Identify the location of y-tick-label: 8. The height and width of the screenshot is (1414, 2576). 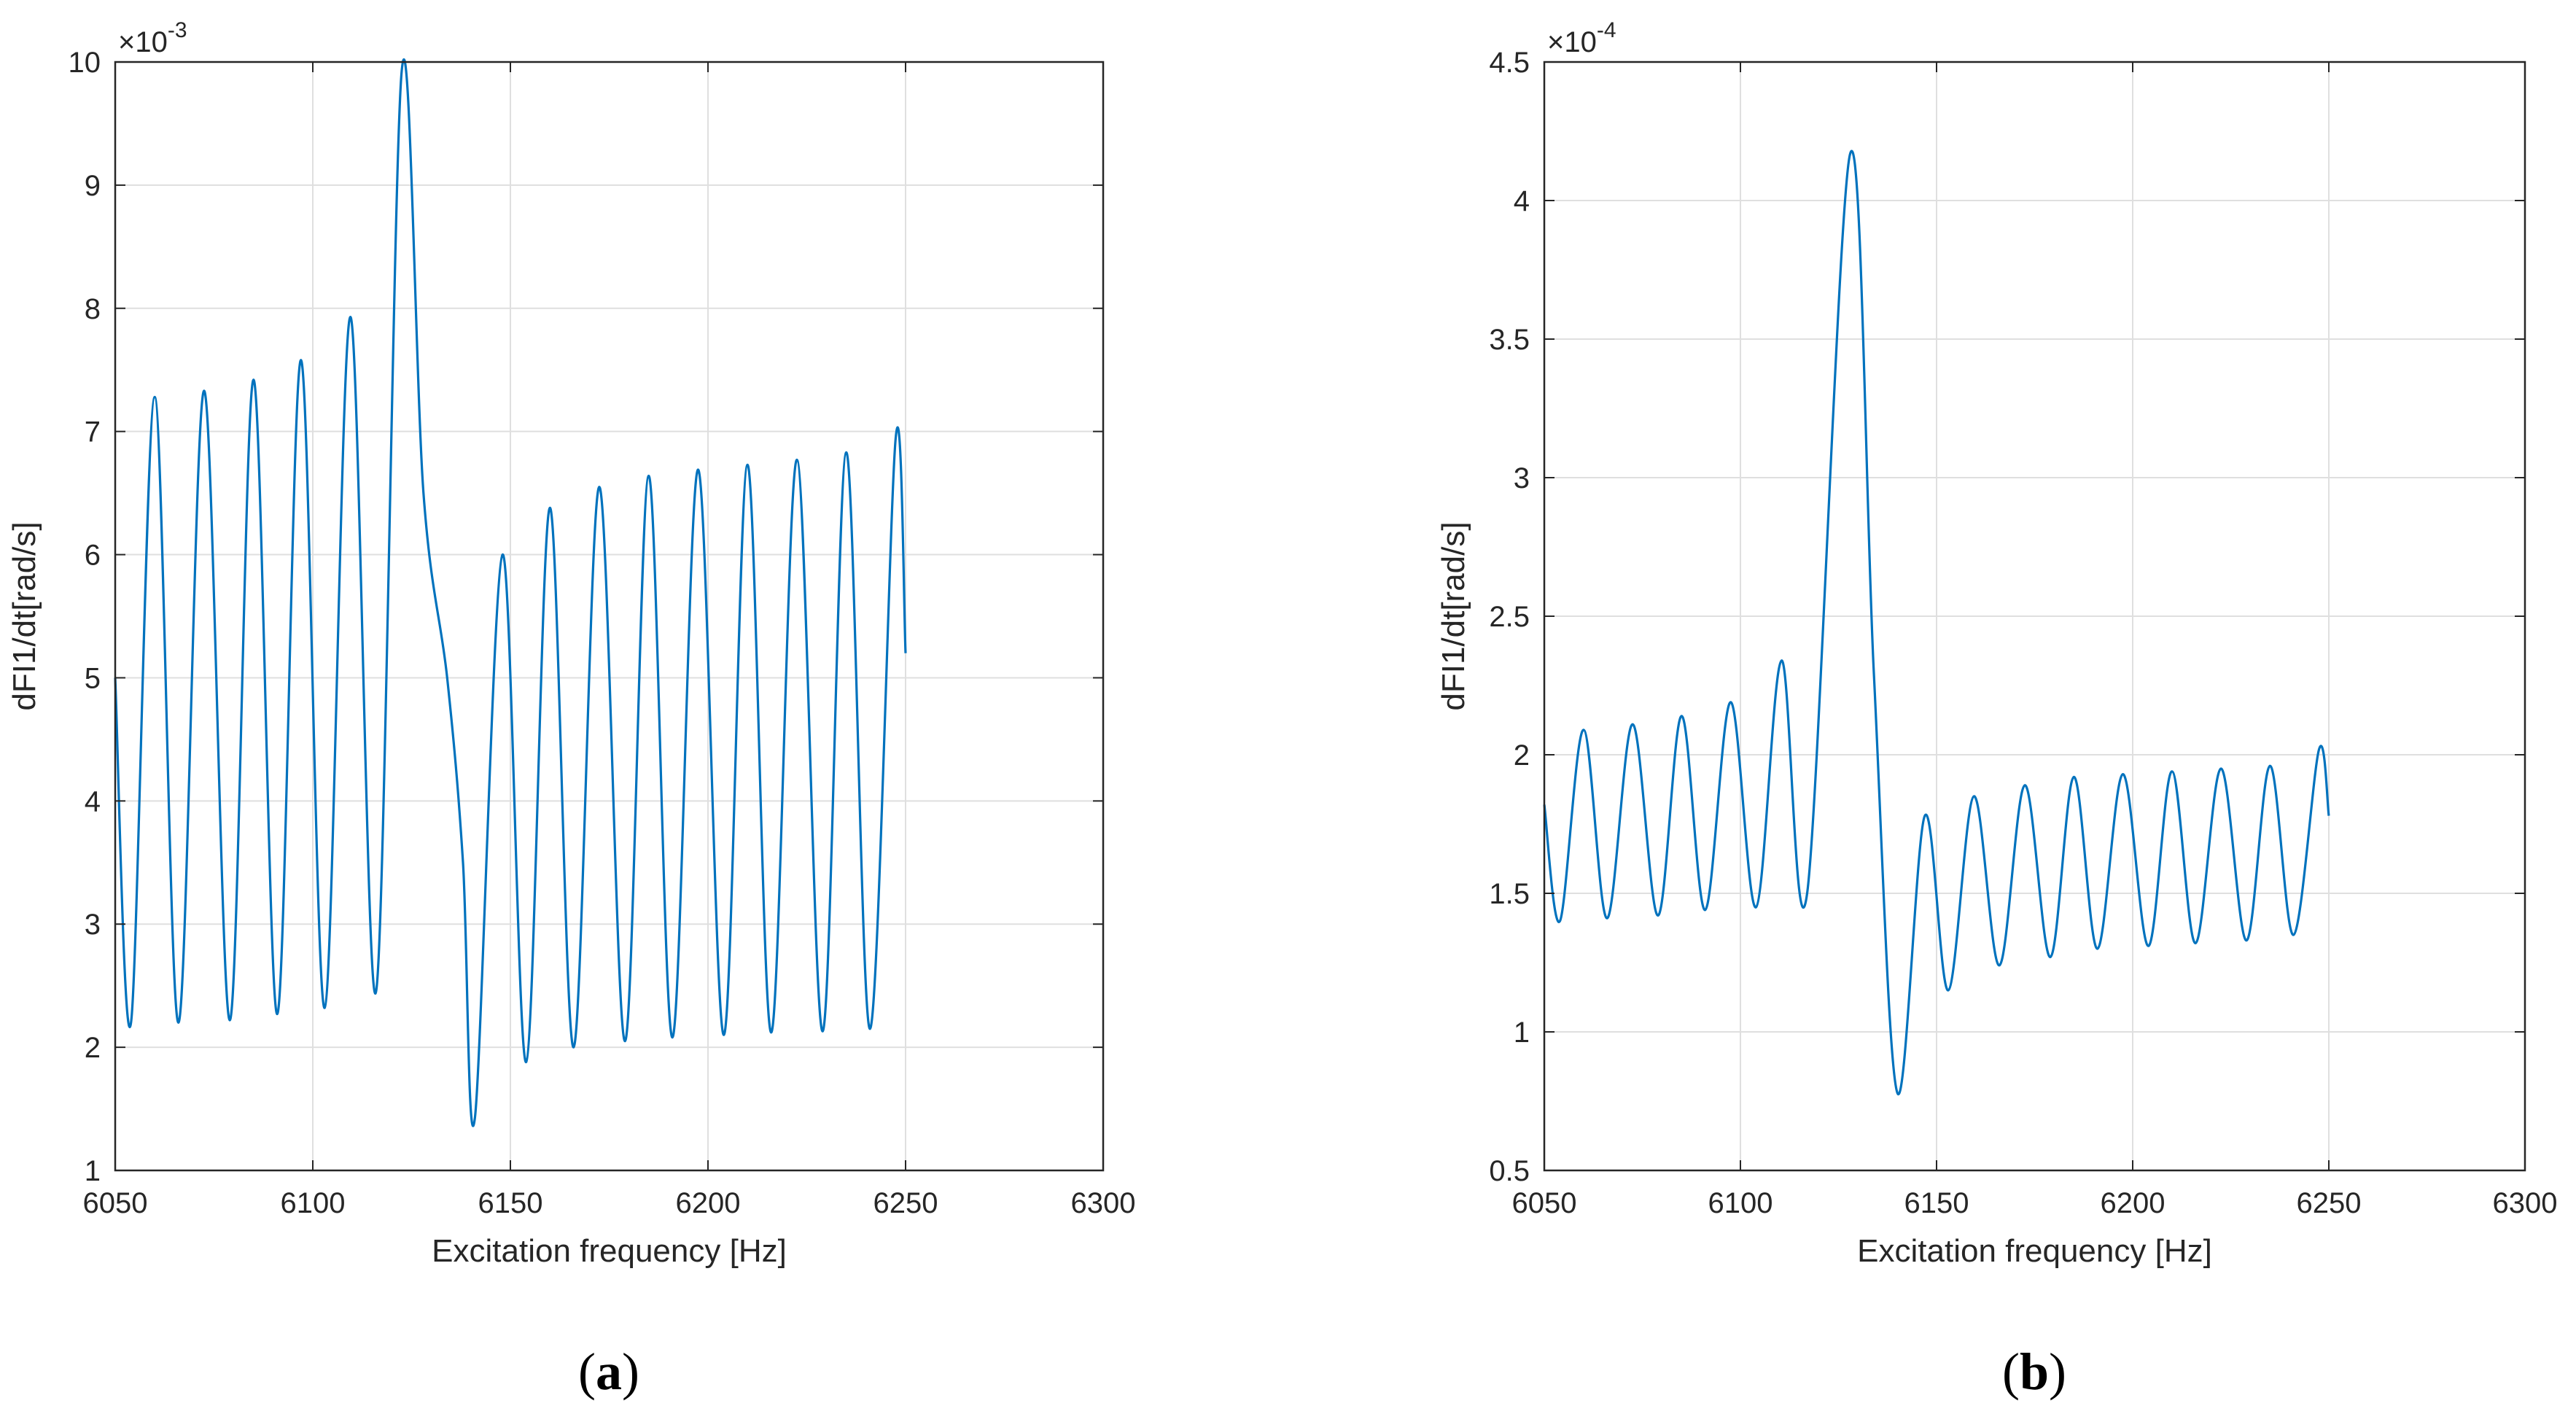
(93, 309).